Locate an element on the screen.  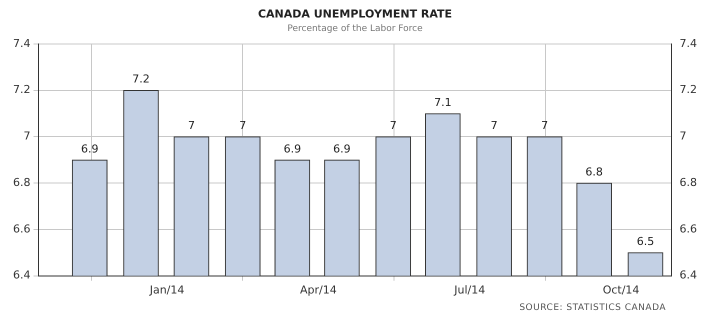
y2-tick-label: 6.6 is located at coordinates (689, 229).